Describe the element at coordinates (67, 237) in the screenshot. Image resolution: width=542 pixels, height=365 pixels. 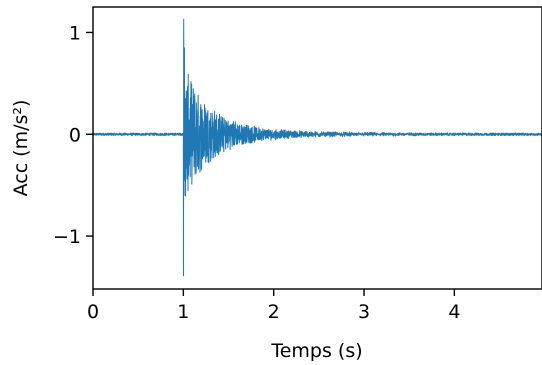
I see `y-tick-label: −1` at that location.